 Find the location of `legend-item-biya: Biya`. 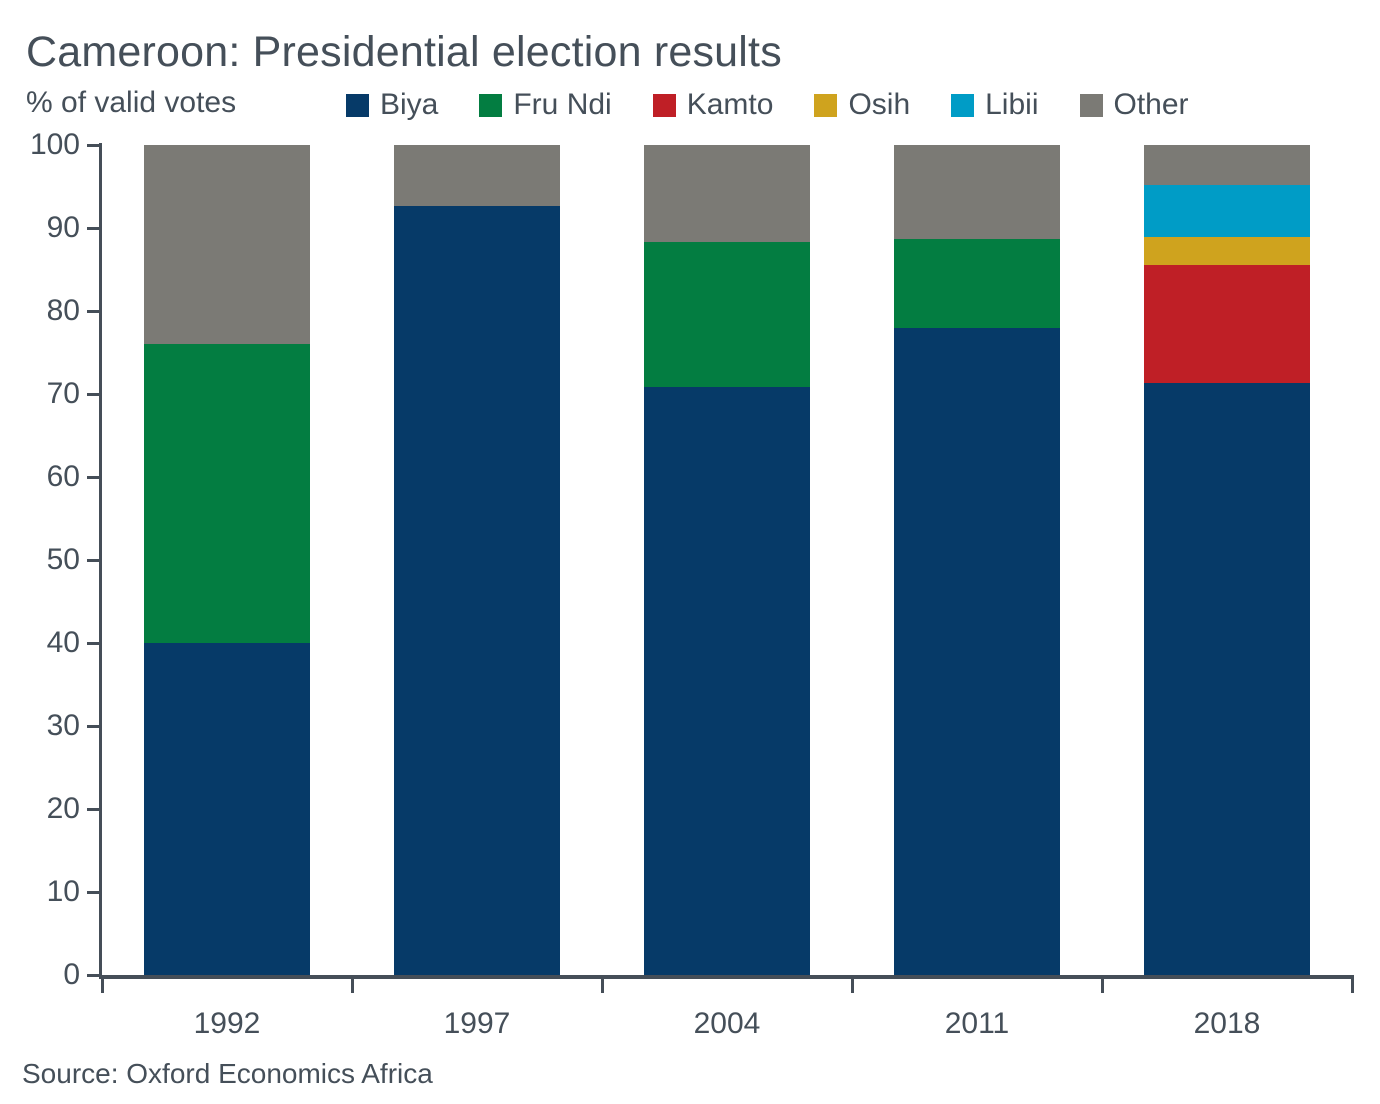

legend-item-biya: Biya is located at coordinates (392, 105).